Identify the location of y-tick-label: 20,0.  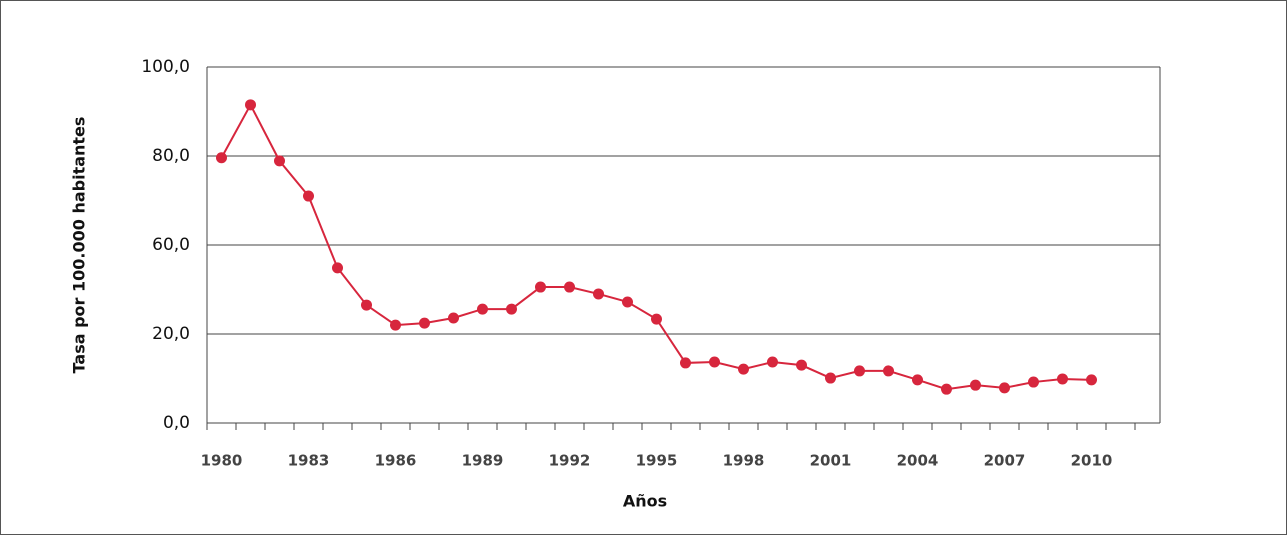
(171, 334).